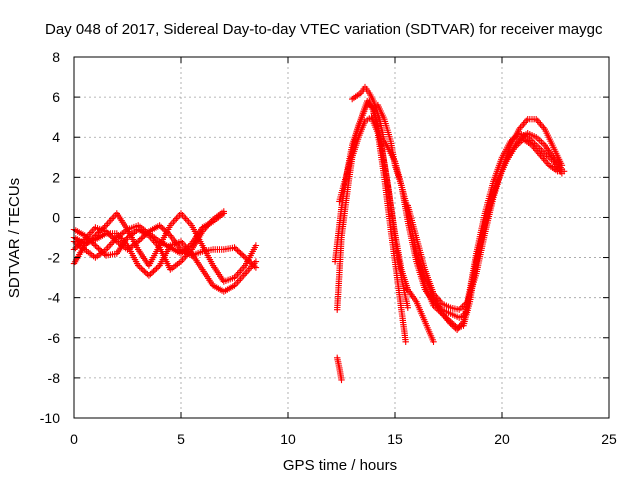 The height and width of the screenshot is (480, 640). Describe the element at coordinates (502, 439) in the screenshot. I see `x-tick-label: 20` at that location.